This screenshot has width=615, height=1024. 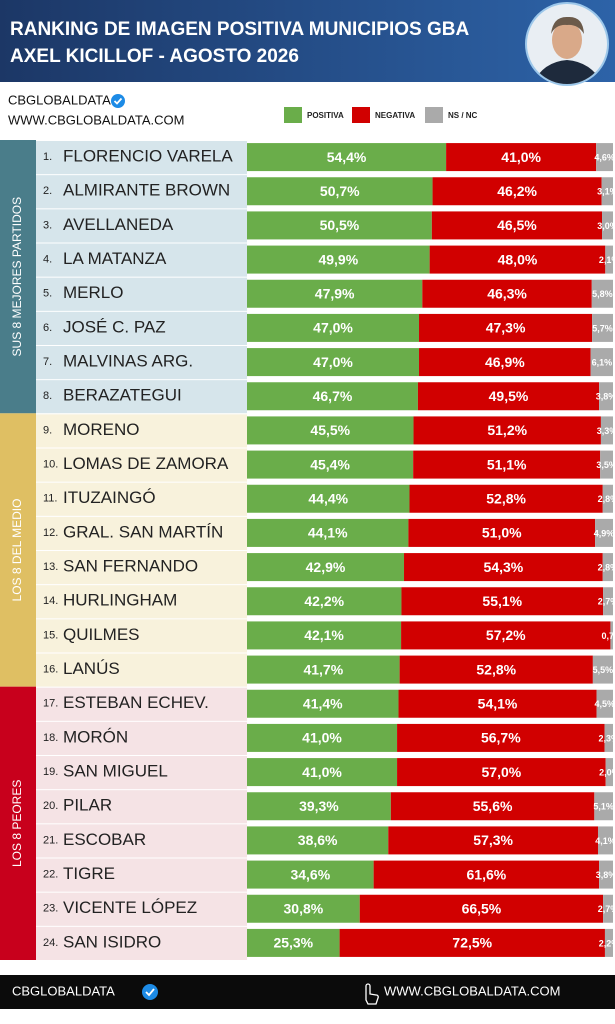 I want to click on value-label: 50,5%, so click(x=340, y=225).